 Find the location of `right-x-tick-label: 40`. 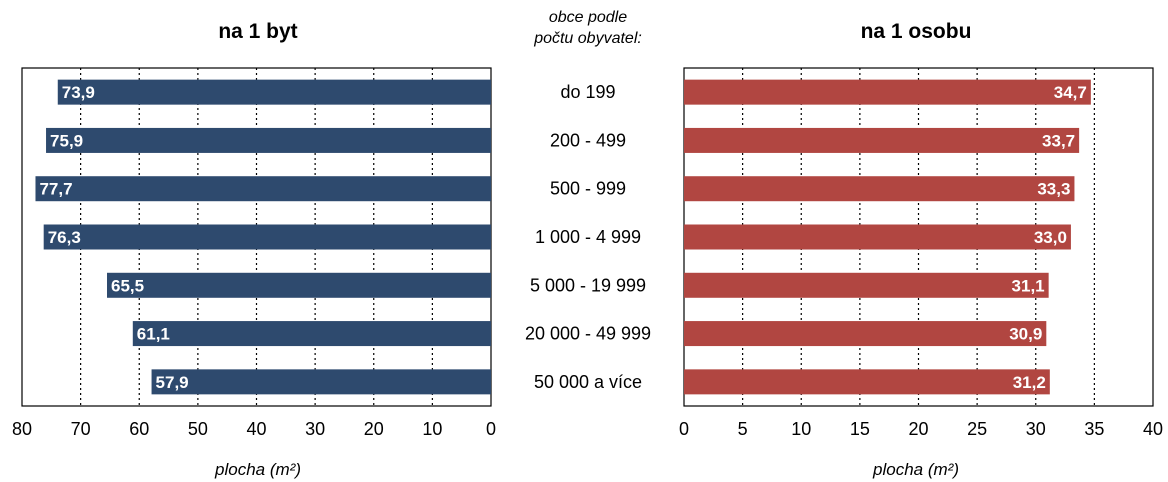

right-x-tick-label: 40 is located at coordinates (1153, 429).